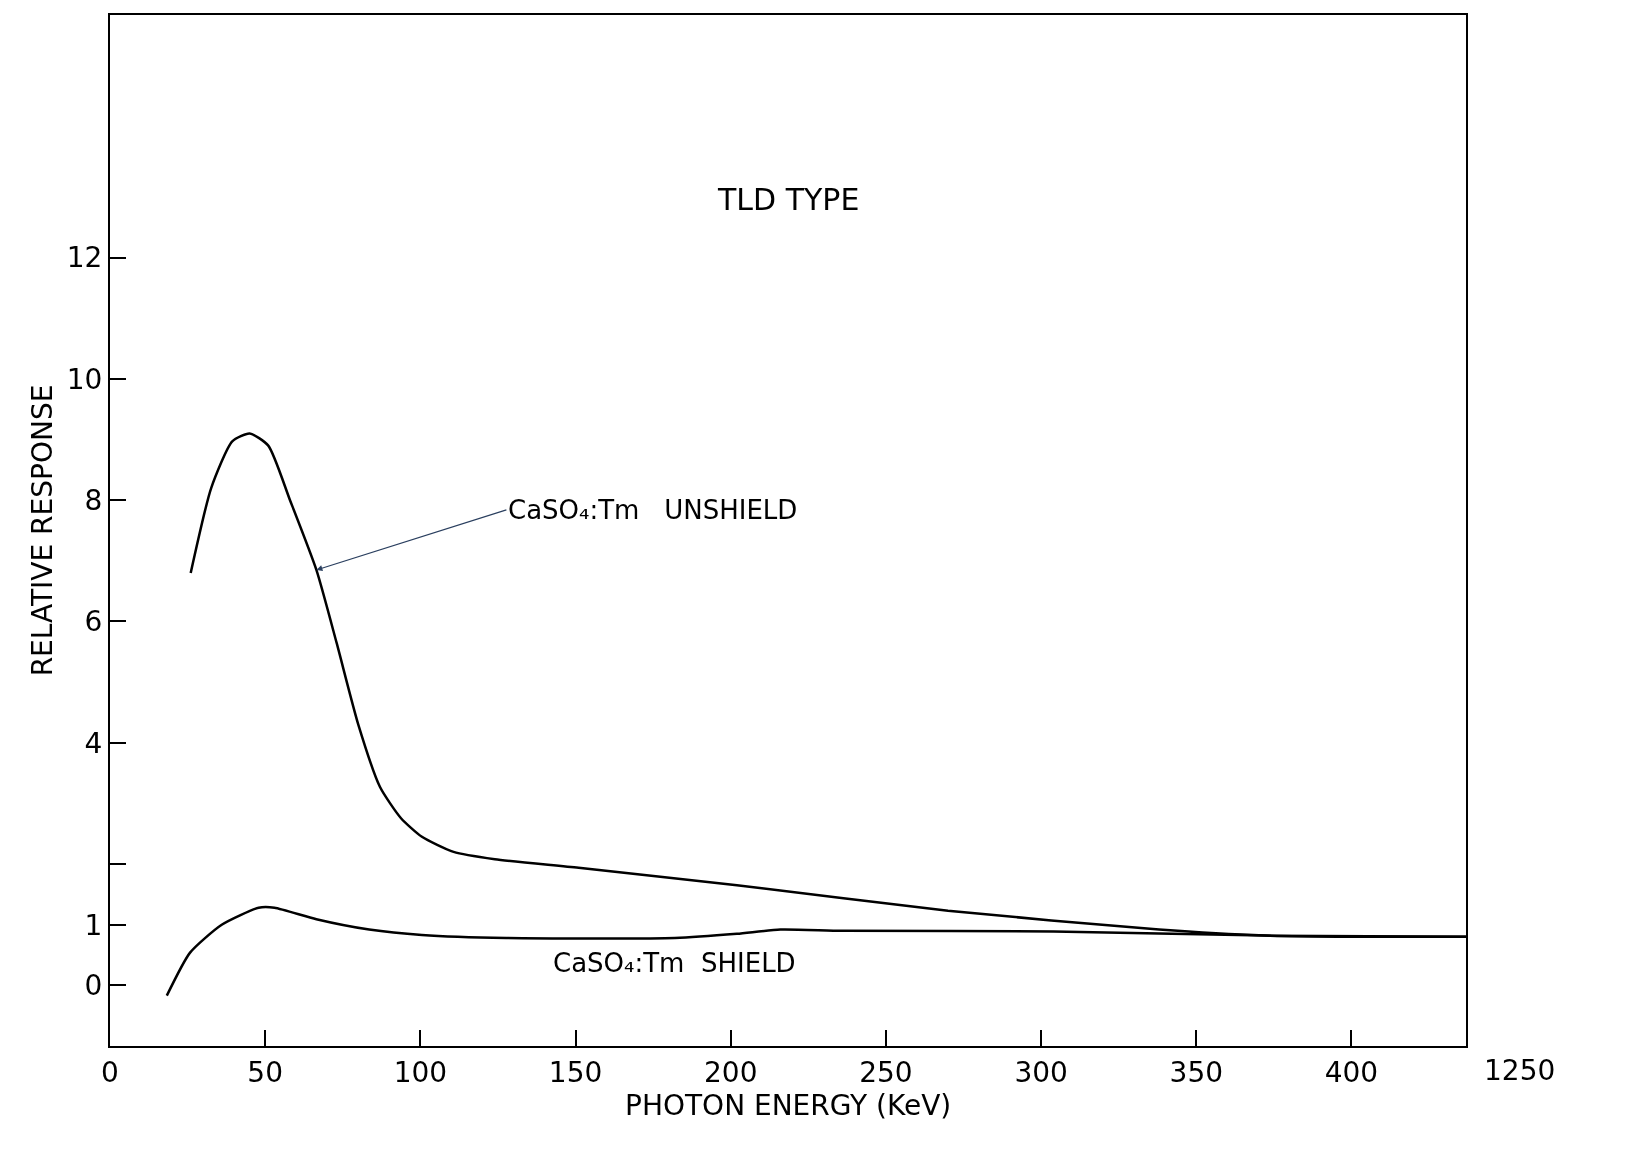  What do you see at coordinates (788, 1106) in the screenshot?
I see `x-axis-title: PHOTON ENERGY (KeV)` at bounding box center [788, 1106].